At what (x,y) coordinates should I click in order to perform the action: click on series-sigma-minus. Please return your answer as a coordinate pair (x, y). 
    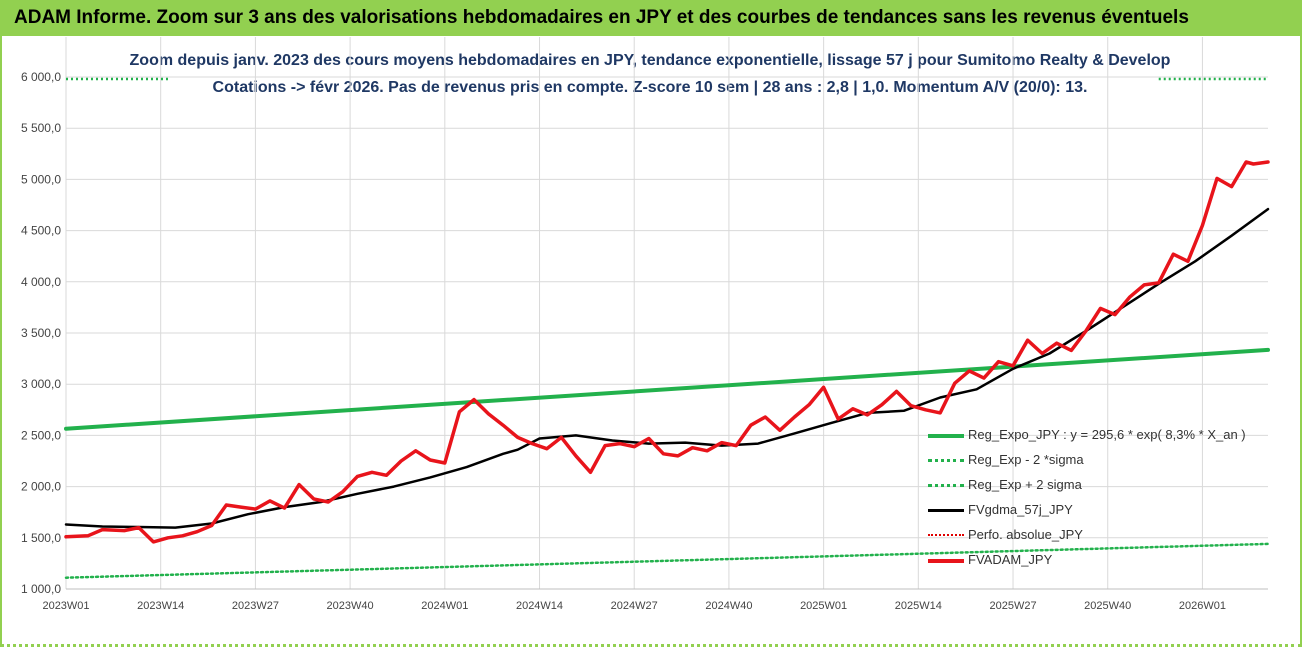
    Looking at the image, I should click on (667, 560).